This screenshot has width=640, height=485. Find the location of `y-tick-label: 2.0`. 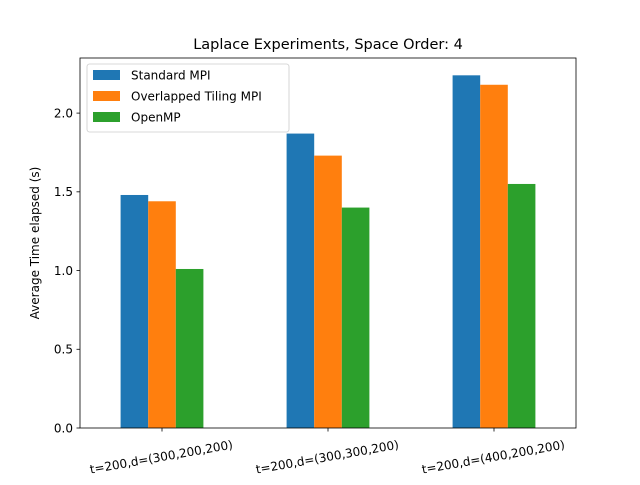

y-tick-label: 2.0 is located at coordinates (63, 113).